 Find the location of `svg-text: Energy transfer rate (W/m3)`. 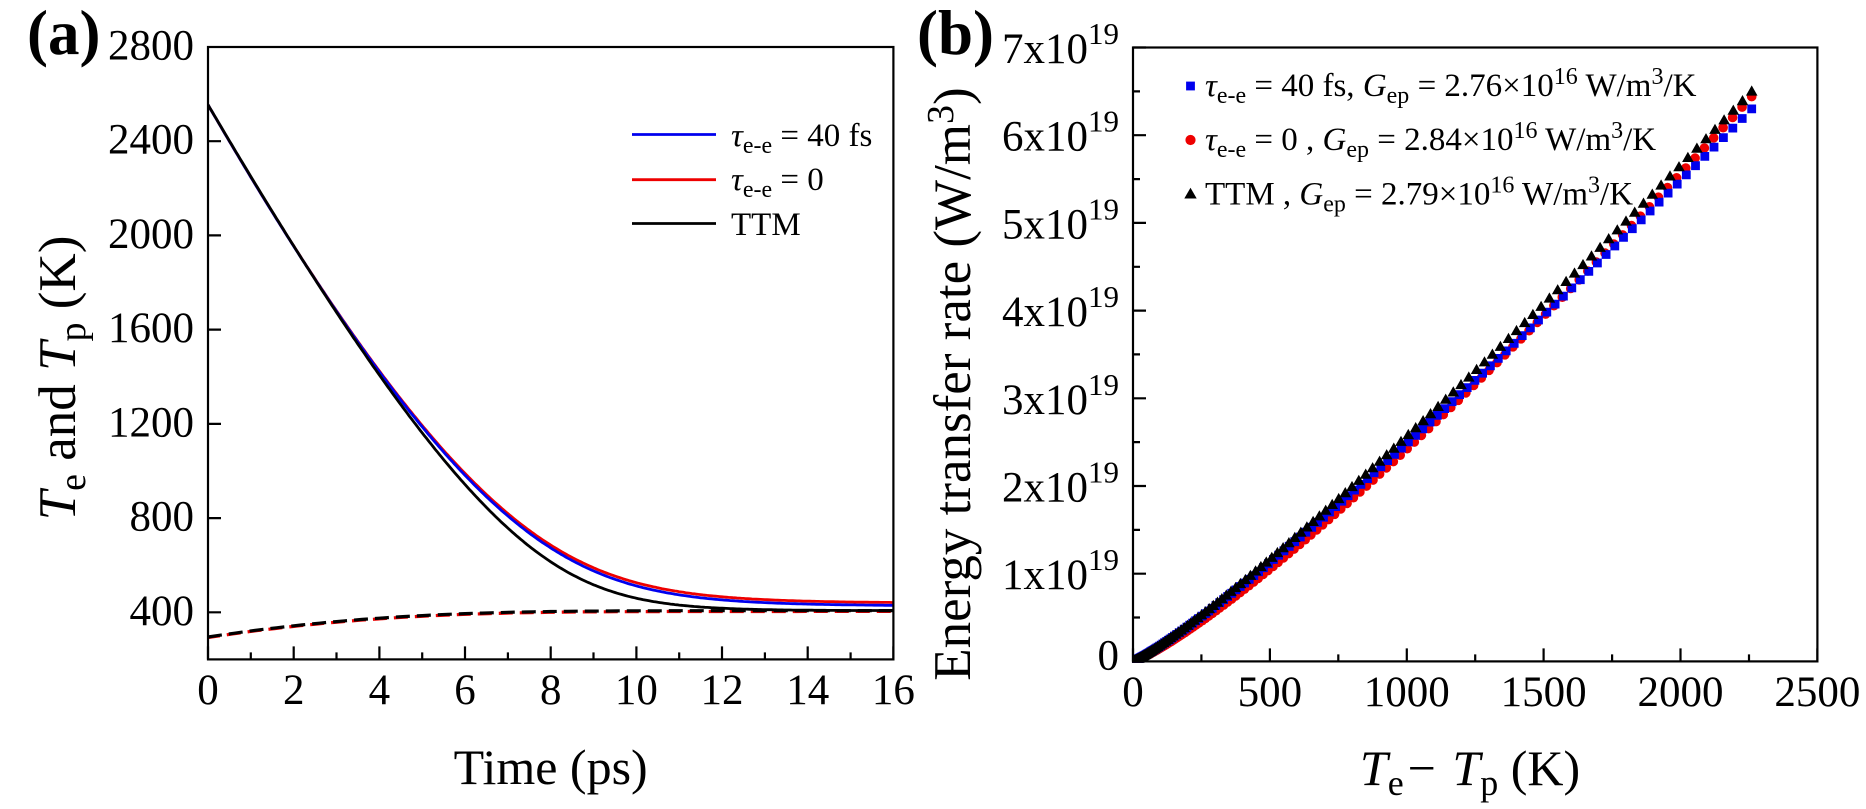

svg-text: Energy transfer rate (W/m3) is located at coordinates (951, 383).